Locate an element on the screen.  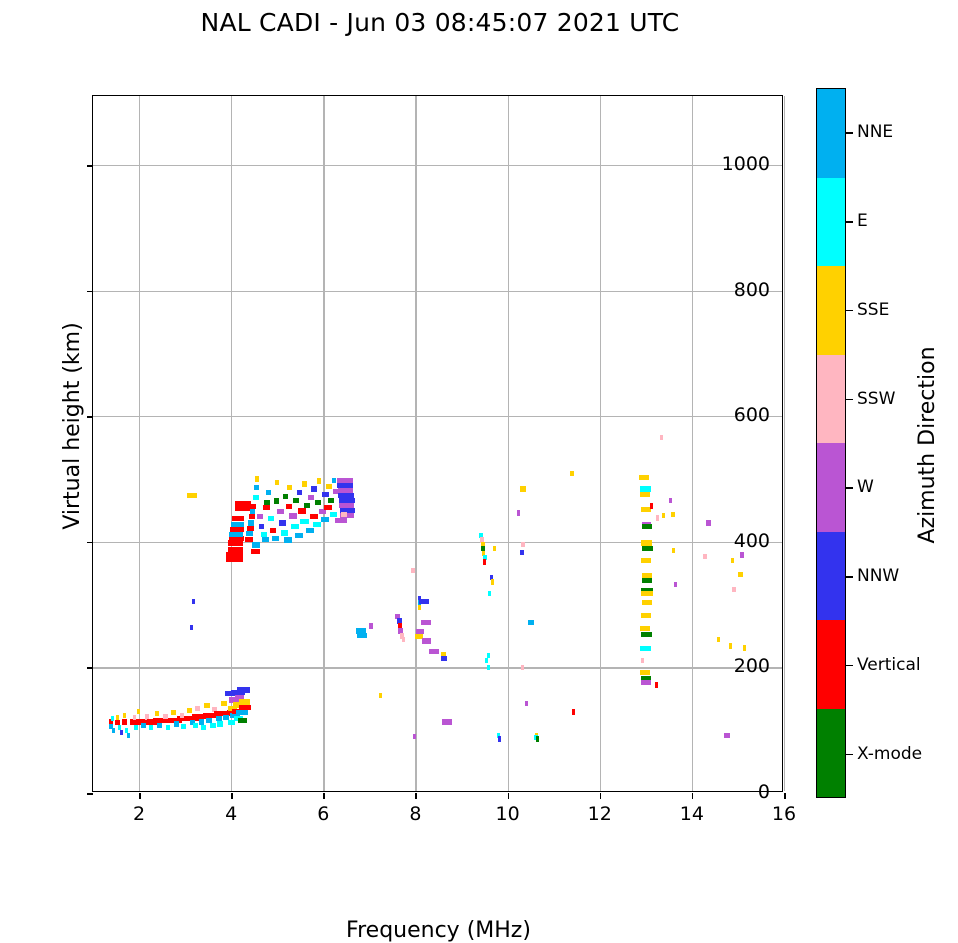
x-tick-label: 16 is located at coordinates (784, 814).